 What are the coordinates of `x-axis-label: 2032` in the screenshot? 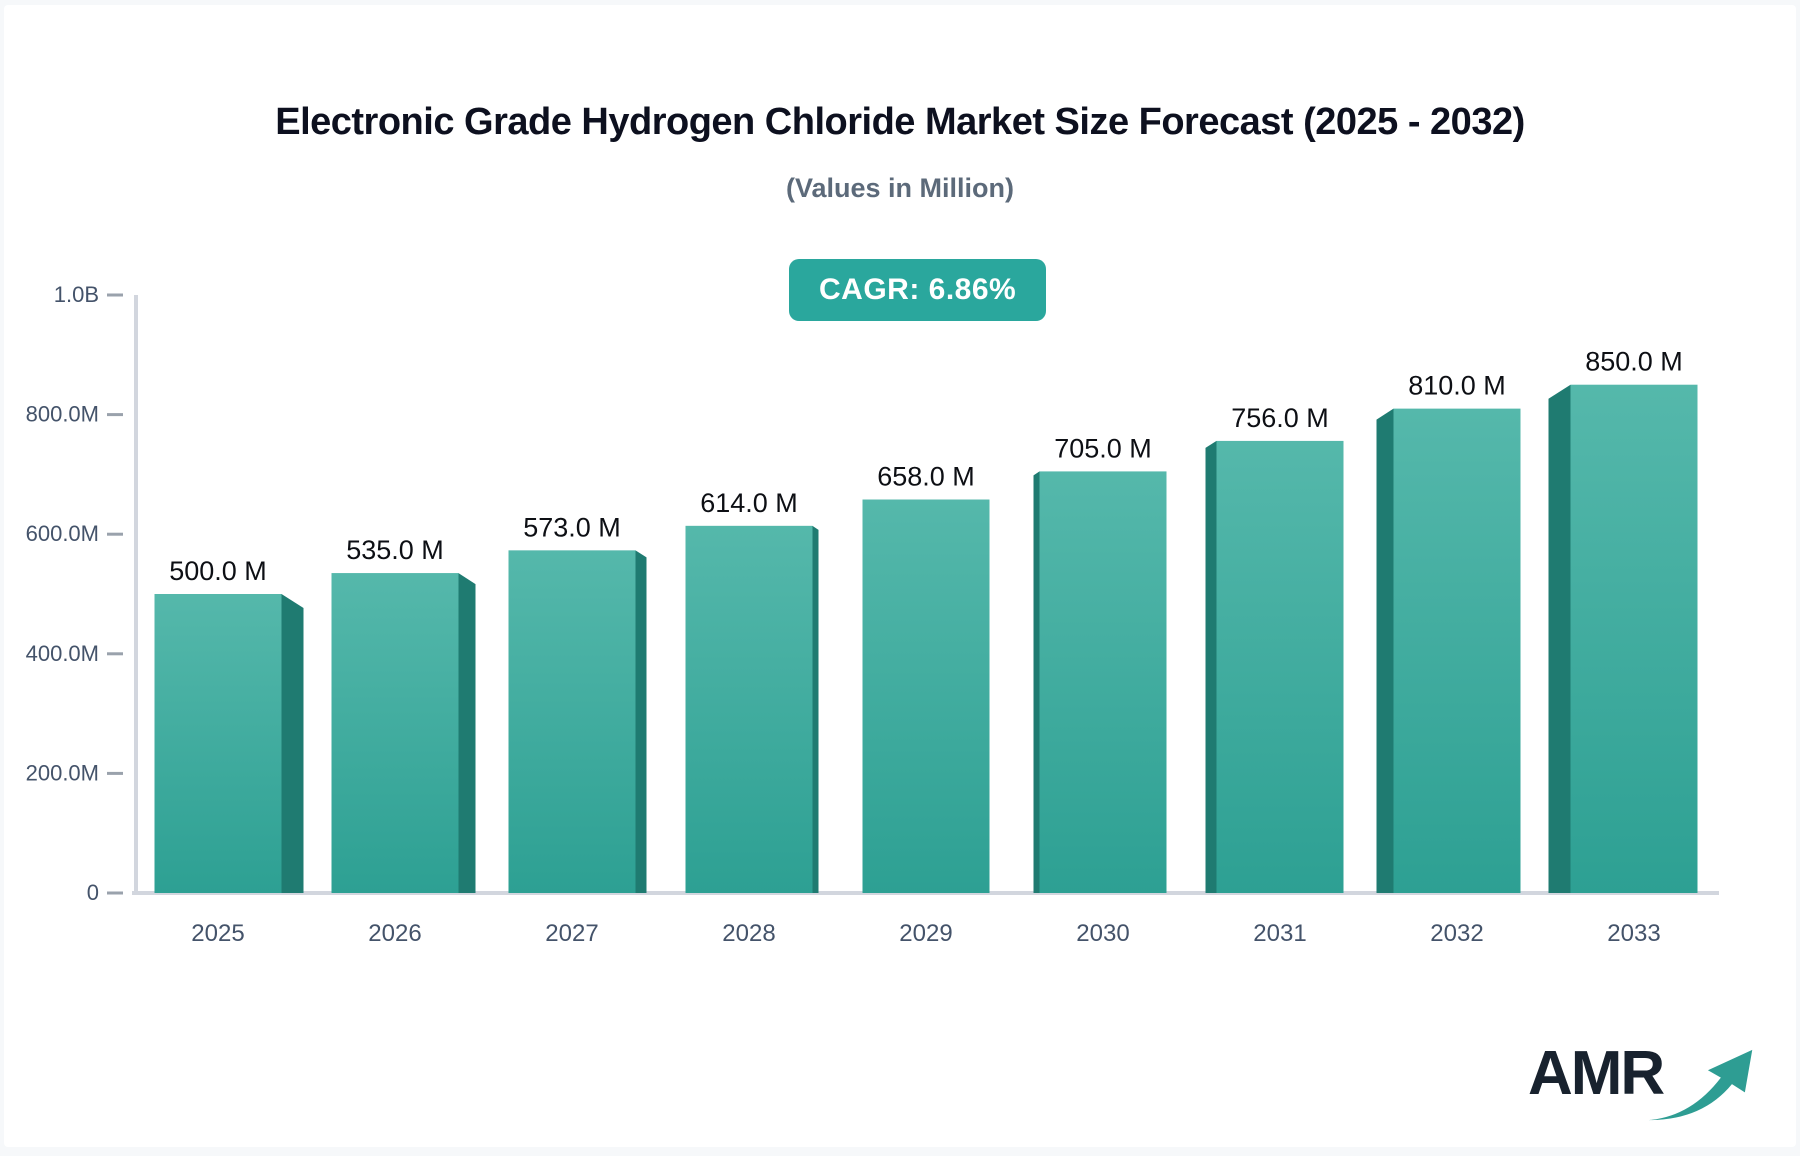 It's located at (1456, 933).